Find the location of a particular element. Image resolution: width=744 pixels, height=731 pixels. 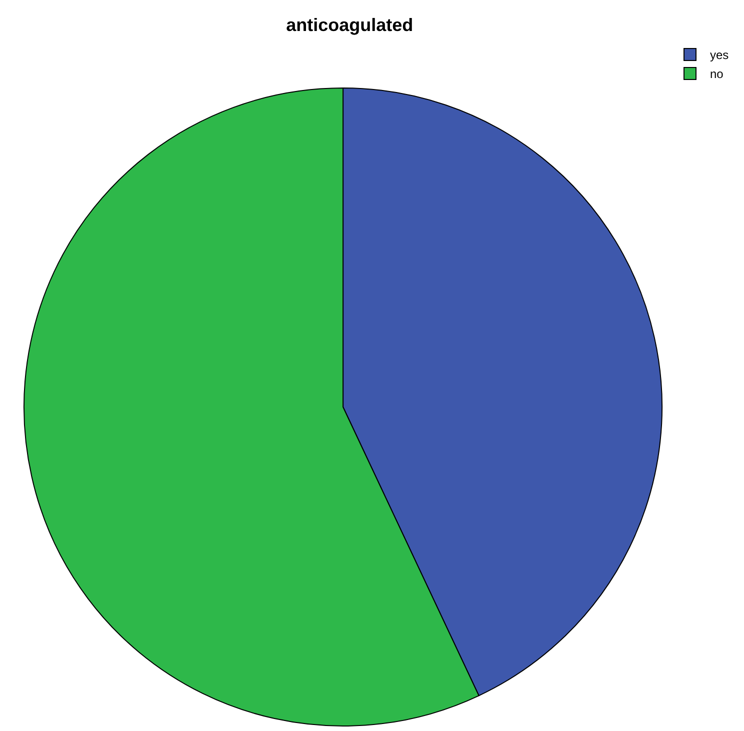

chart-title: anticoagulated is located at coordinates (350, 24).